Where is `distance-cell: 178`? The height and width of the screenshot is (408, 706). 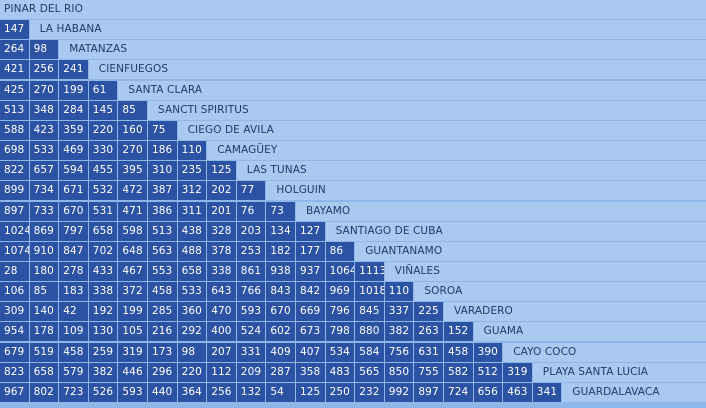
distance-cell: 178 is located at coordinates (44, 332).